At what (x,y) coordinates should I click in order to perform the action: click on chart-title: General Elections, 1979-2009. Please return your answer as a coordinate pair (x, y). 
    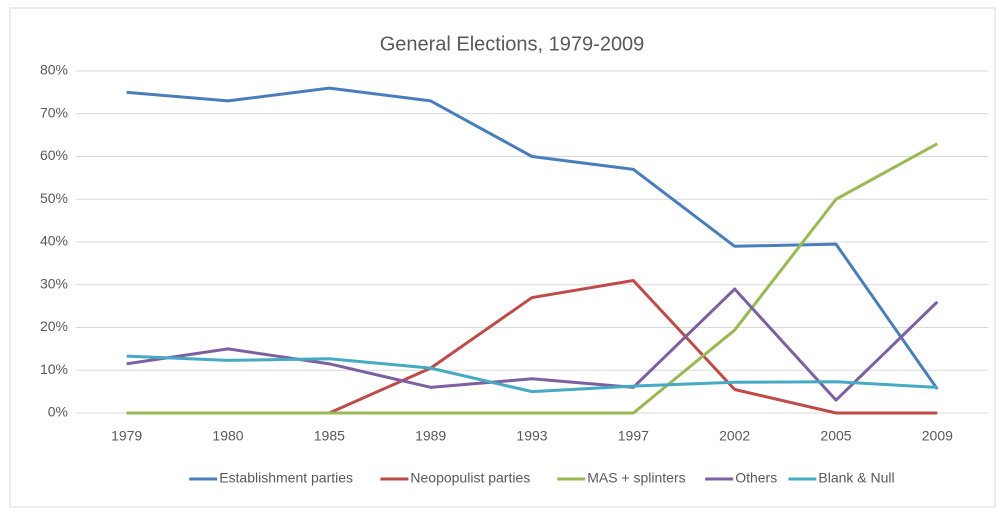
    Looking at the image, I should click on (512, 44).